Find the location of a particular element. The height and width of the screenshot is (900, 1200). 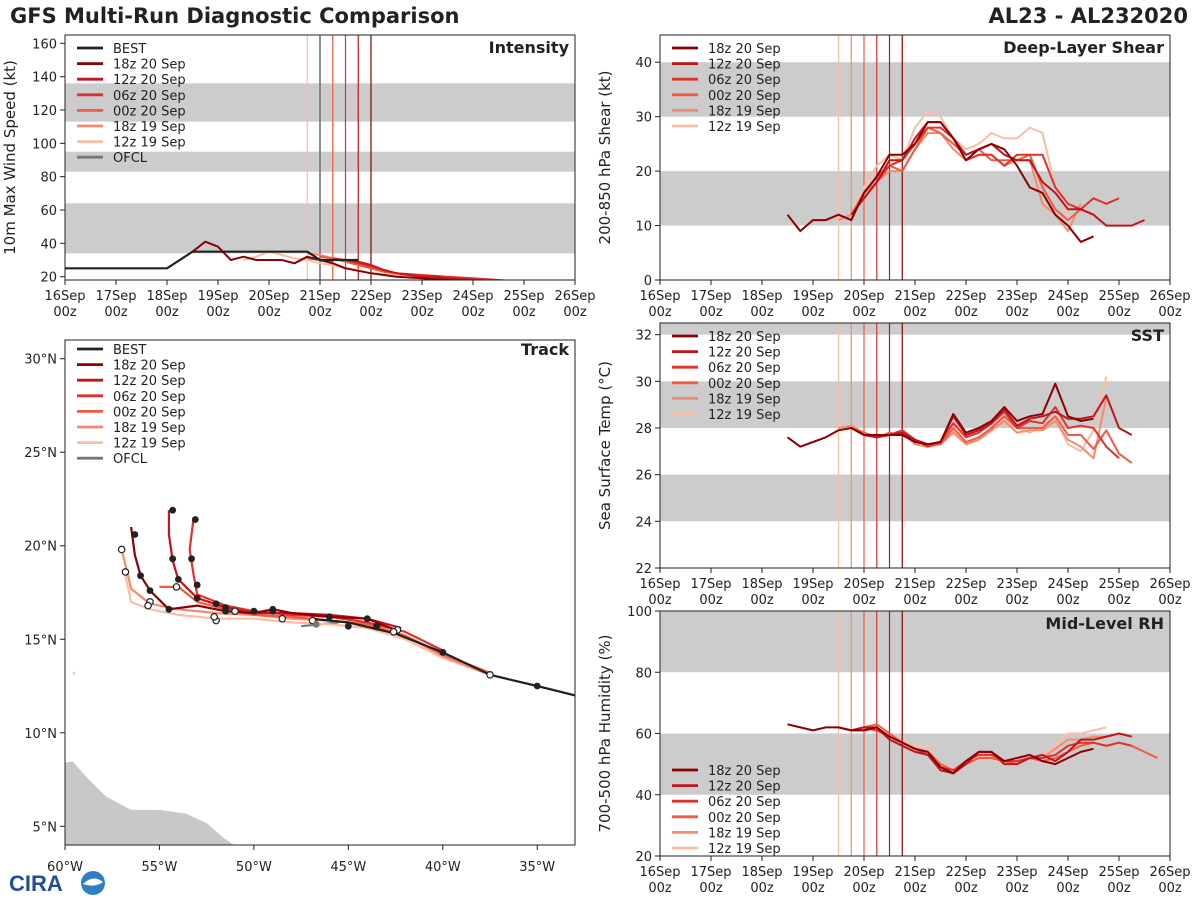

shear-legend-label: 00z 20 Sep is located at coordinates (744, 96).